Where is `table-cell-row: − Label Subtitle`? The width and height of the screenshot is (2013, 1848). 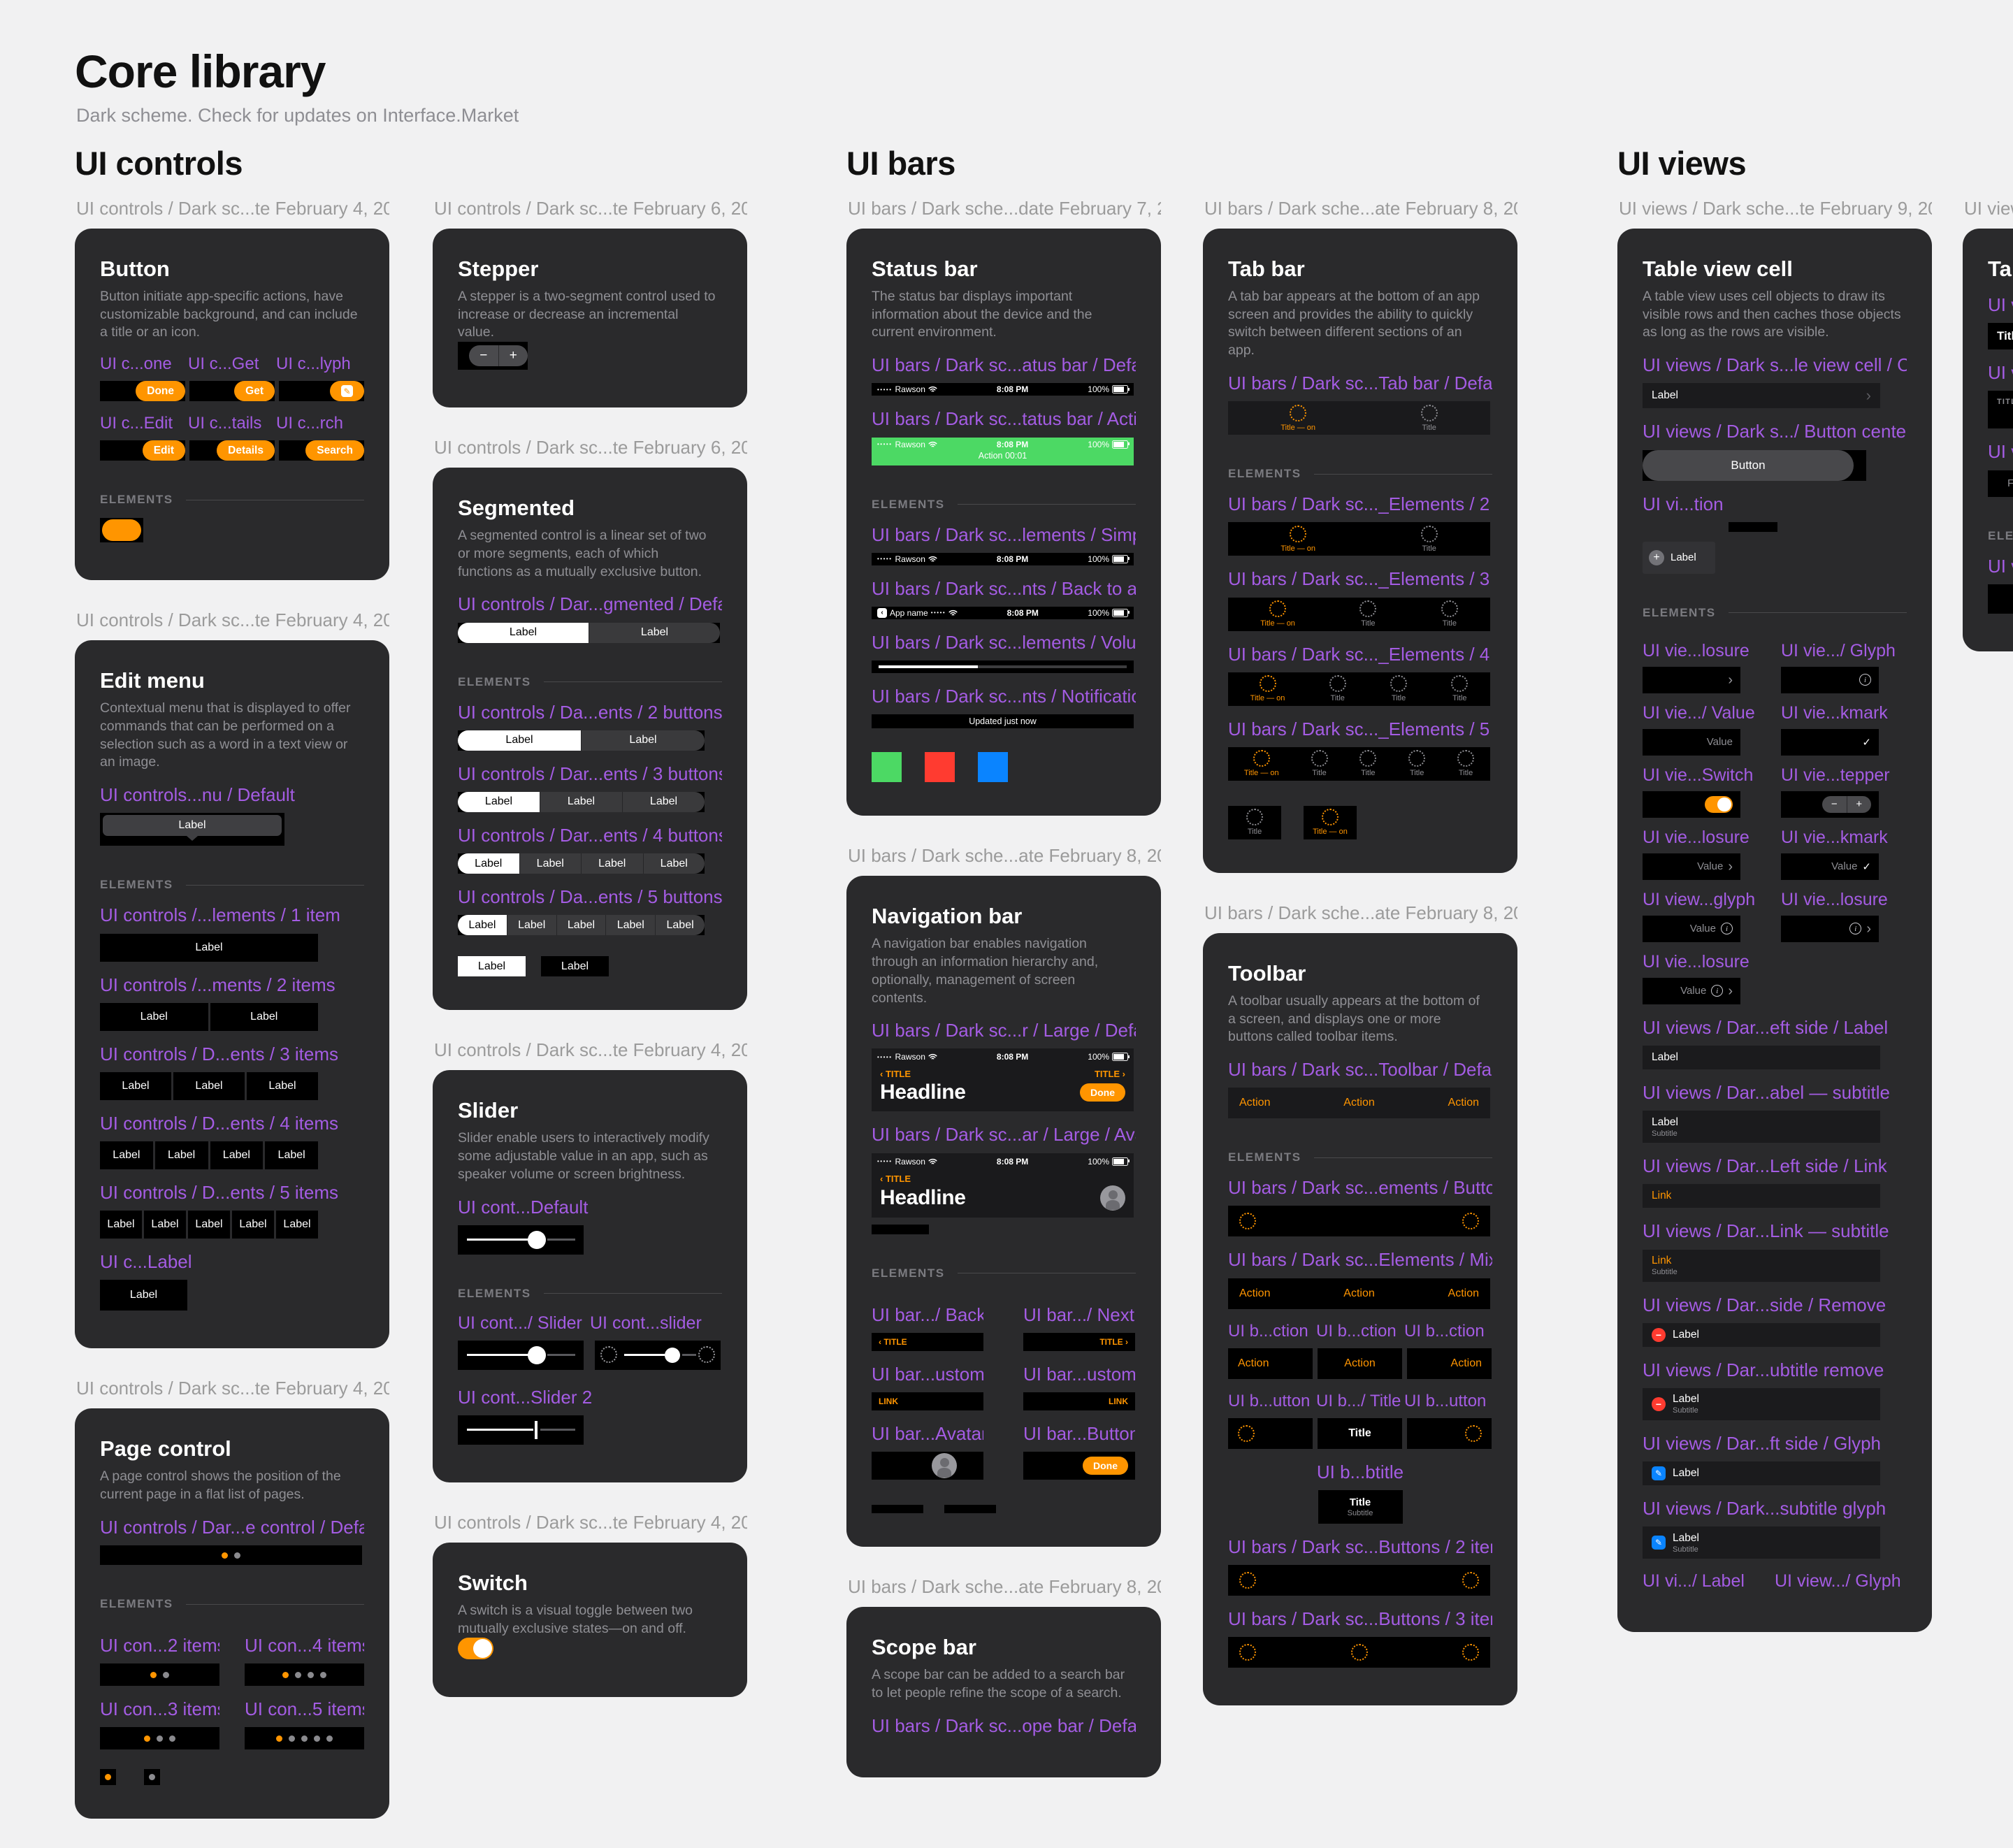 table-cell-row: − Label Subtitle is located at coordinates (1761, 1403).